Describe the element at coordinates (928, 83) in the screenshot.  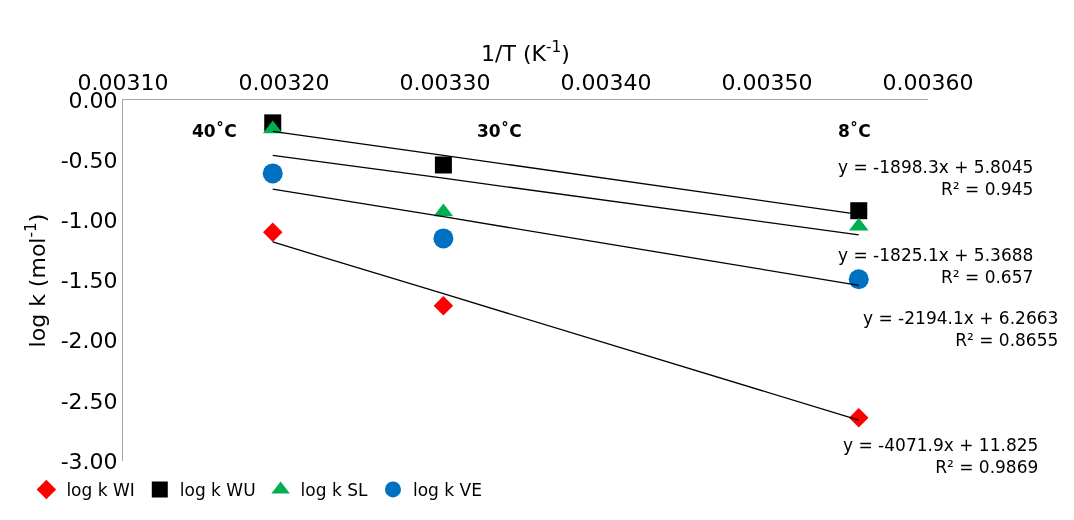
I see `x-tick-label: 0.00360` at that location.